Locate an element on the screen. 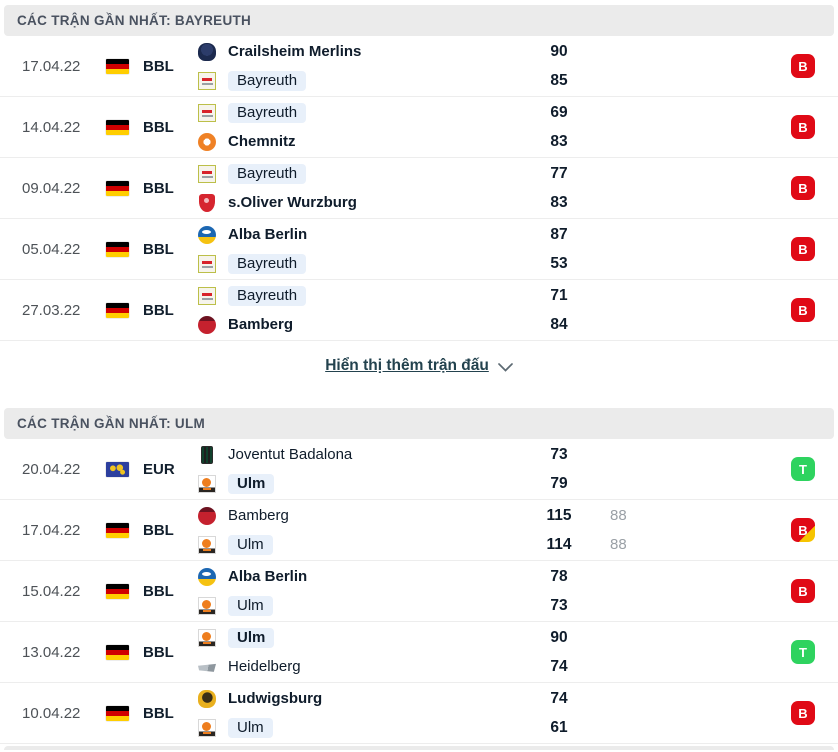 Image resolution: width=838 pixels, height=752 pixels. team-score: 90 is located at coordinates (559, 637).